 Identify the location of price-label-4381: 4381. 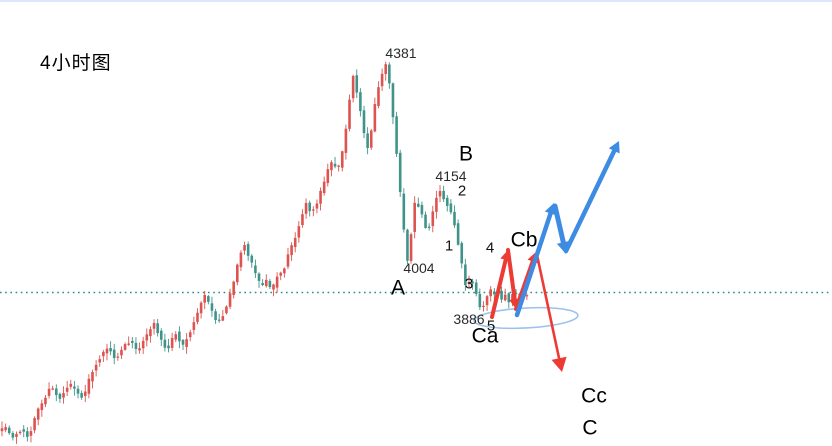
(401, 53).